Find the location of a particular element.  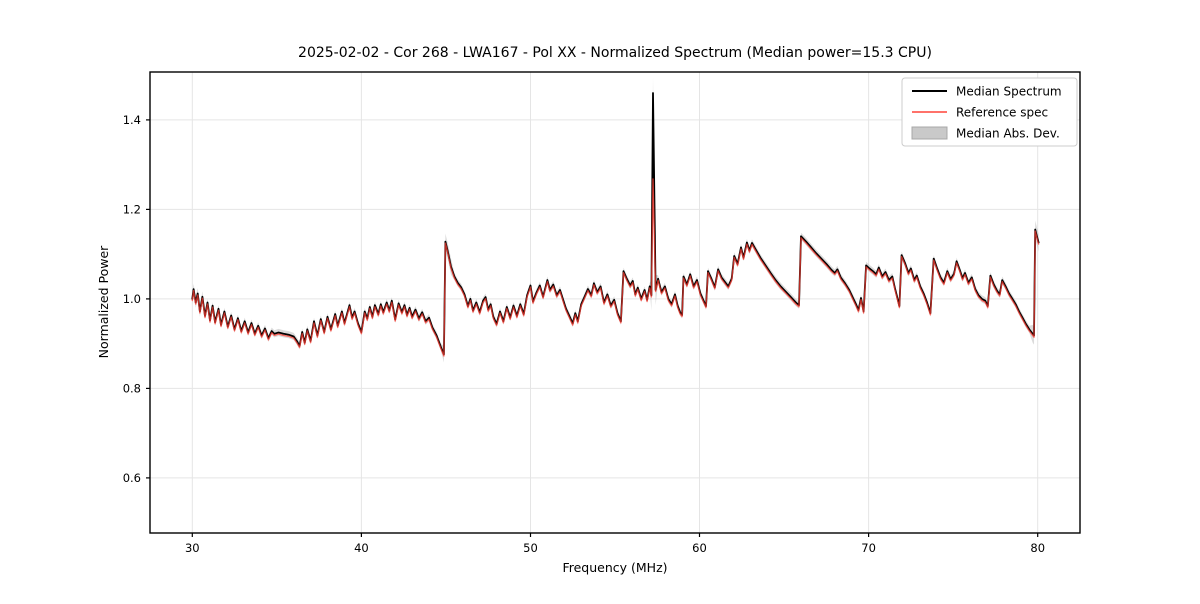

y-tick-label: 1.0 is located at coordinates (132, 299).